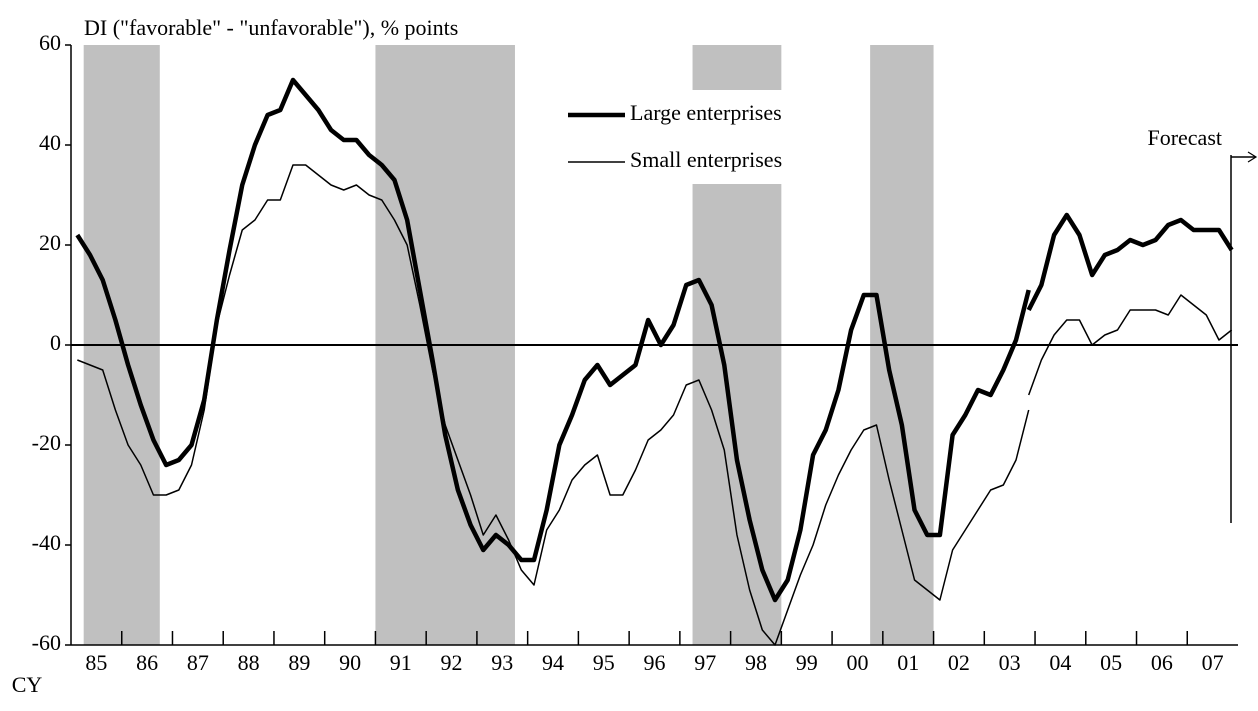 The height and width of the screenshot is (711, 1258). Describe the element at coordinates (350, 662) in the screenshot. I see `x-tick-label: 90` at that location.